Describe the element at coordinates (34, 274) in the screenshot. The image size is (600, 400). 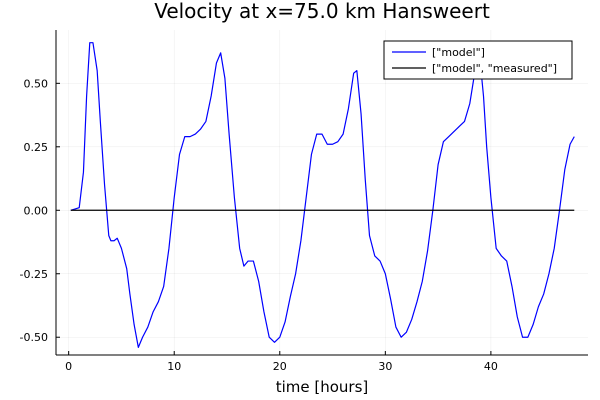
I see `y-tick-label-1: -0.25` at that location.